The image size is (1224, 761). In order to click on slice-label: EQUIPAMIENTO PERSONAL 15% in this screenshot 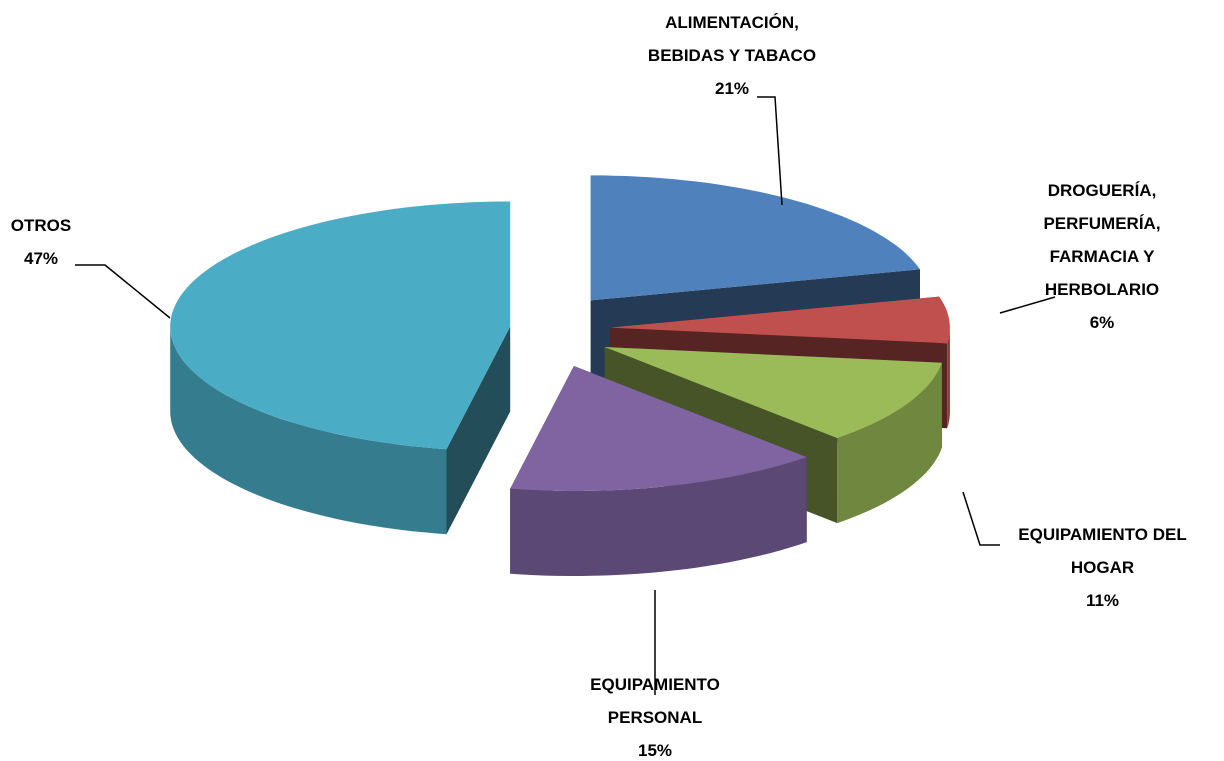, I will do `click(655, 714)`.